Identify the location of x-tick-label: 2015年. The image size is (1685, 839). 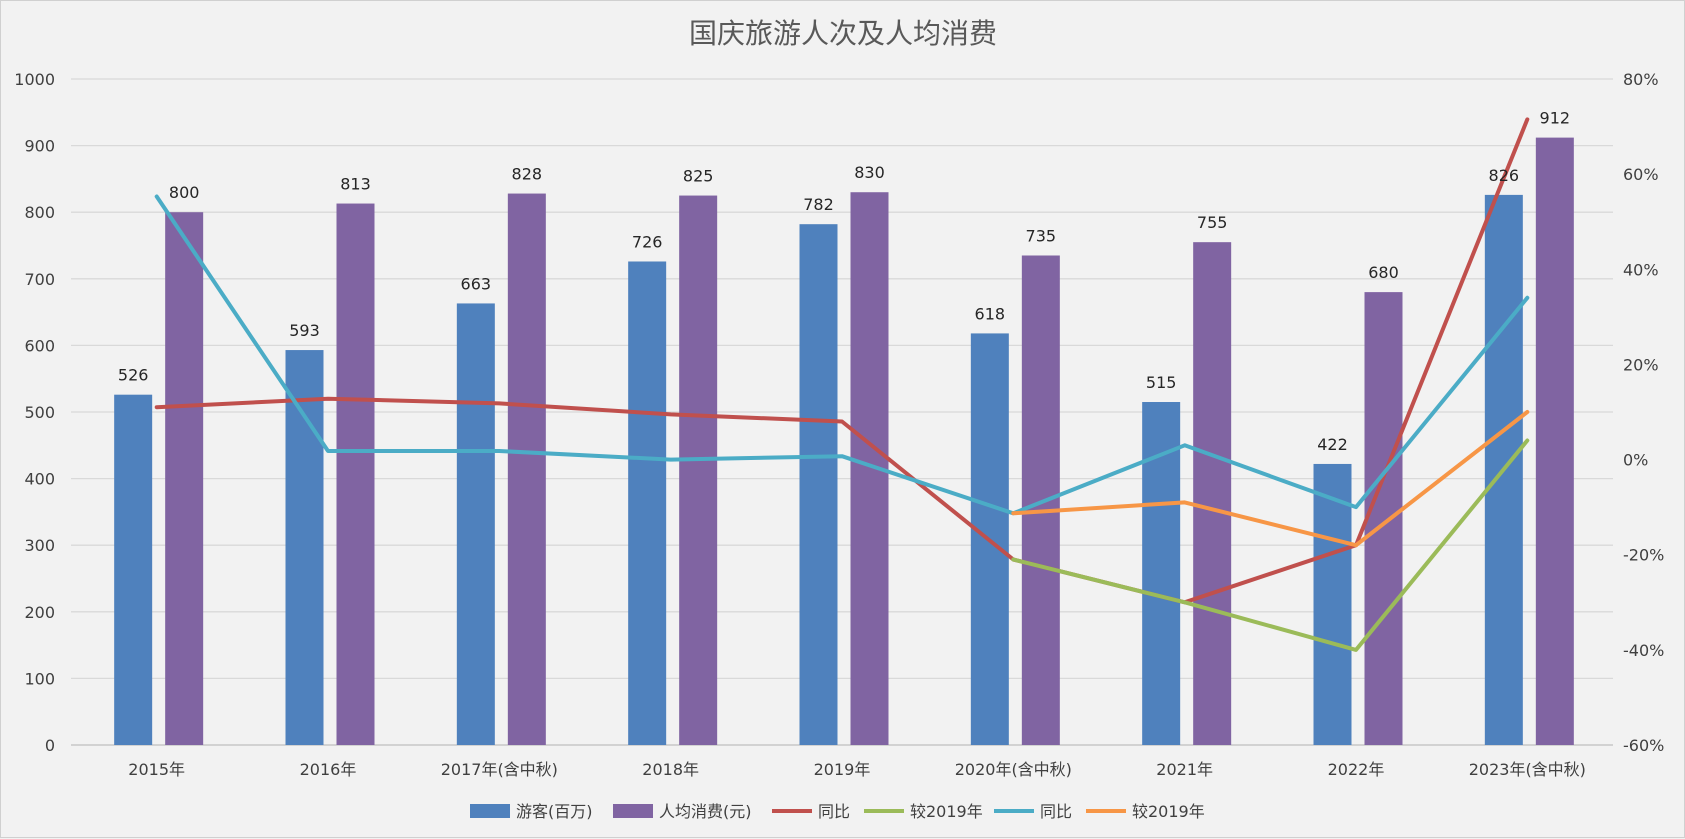
(156, 769).